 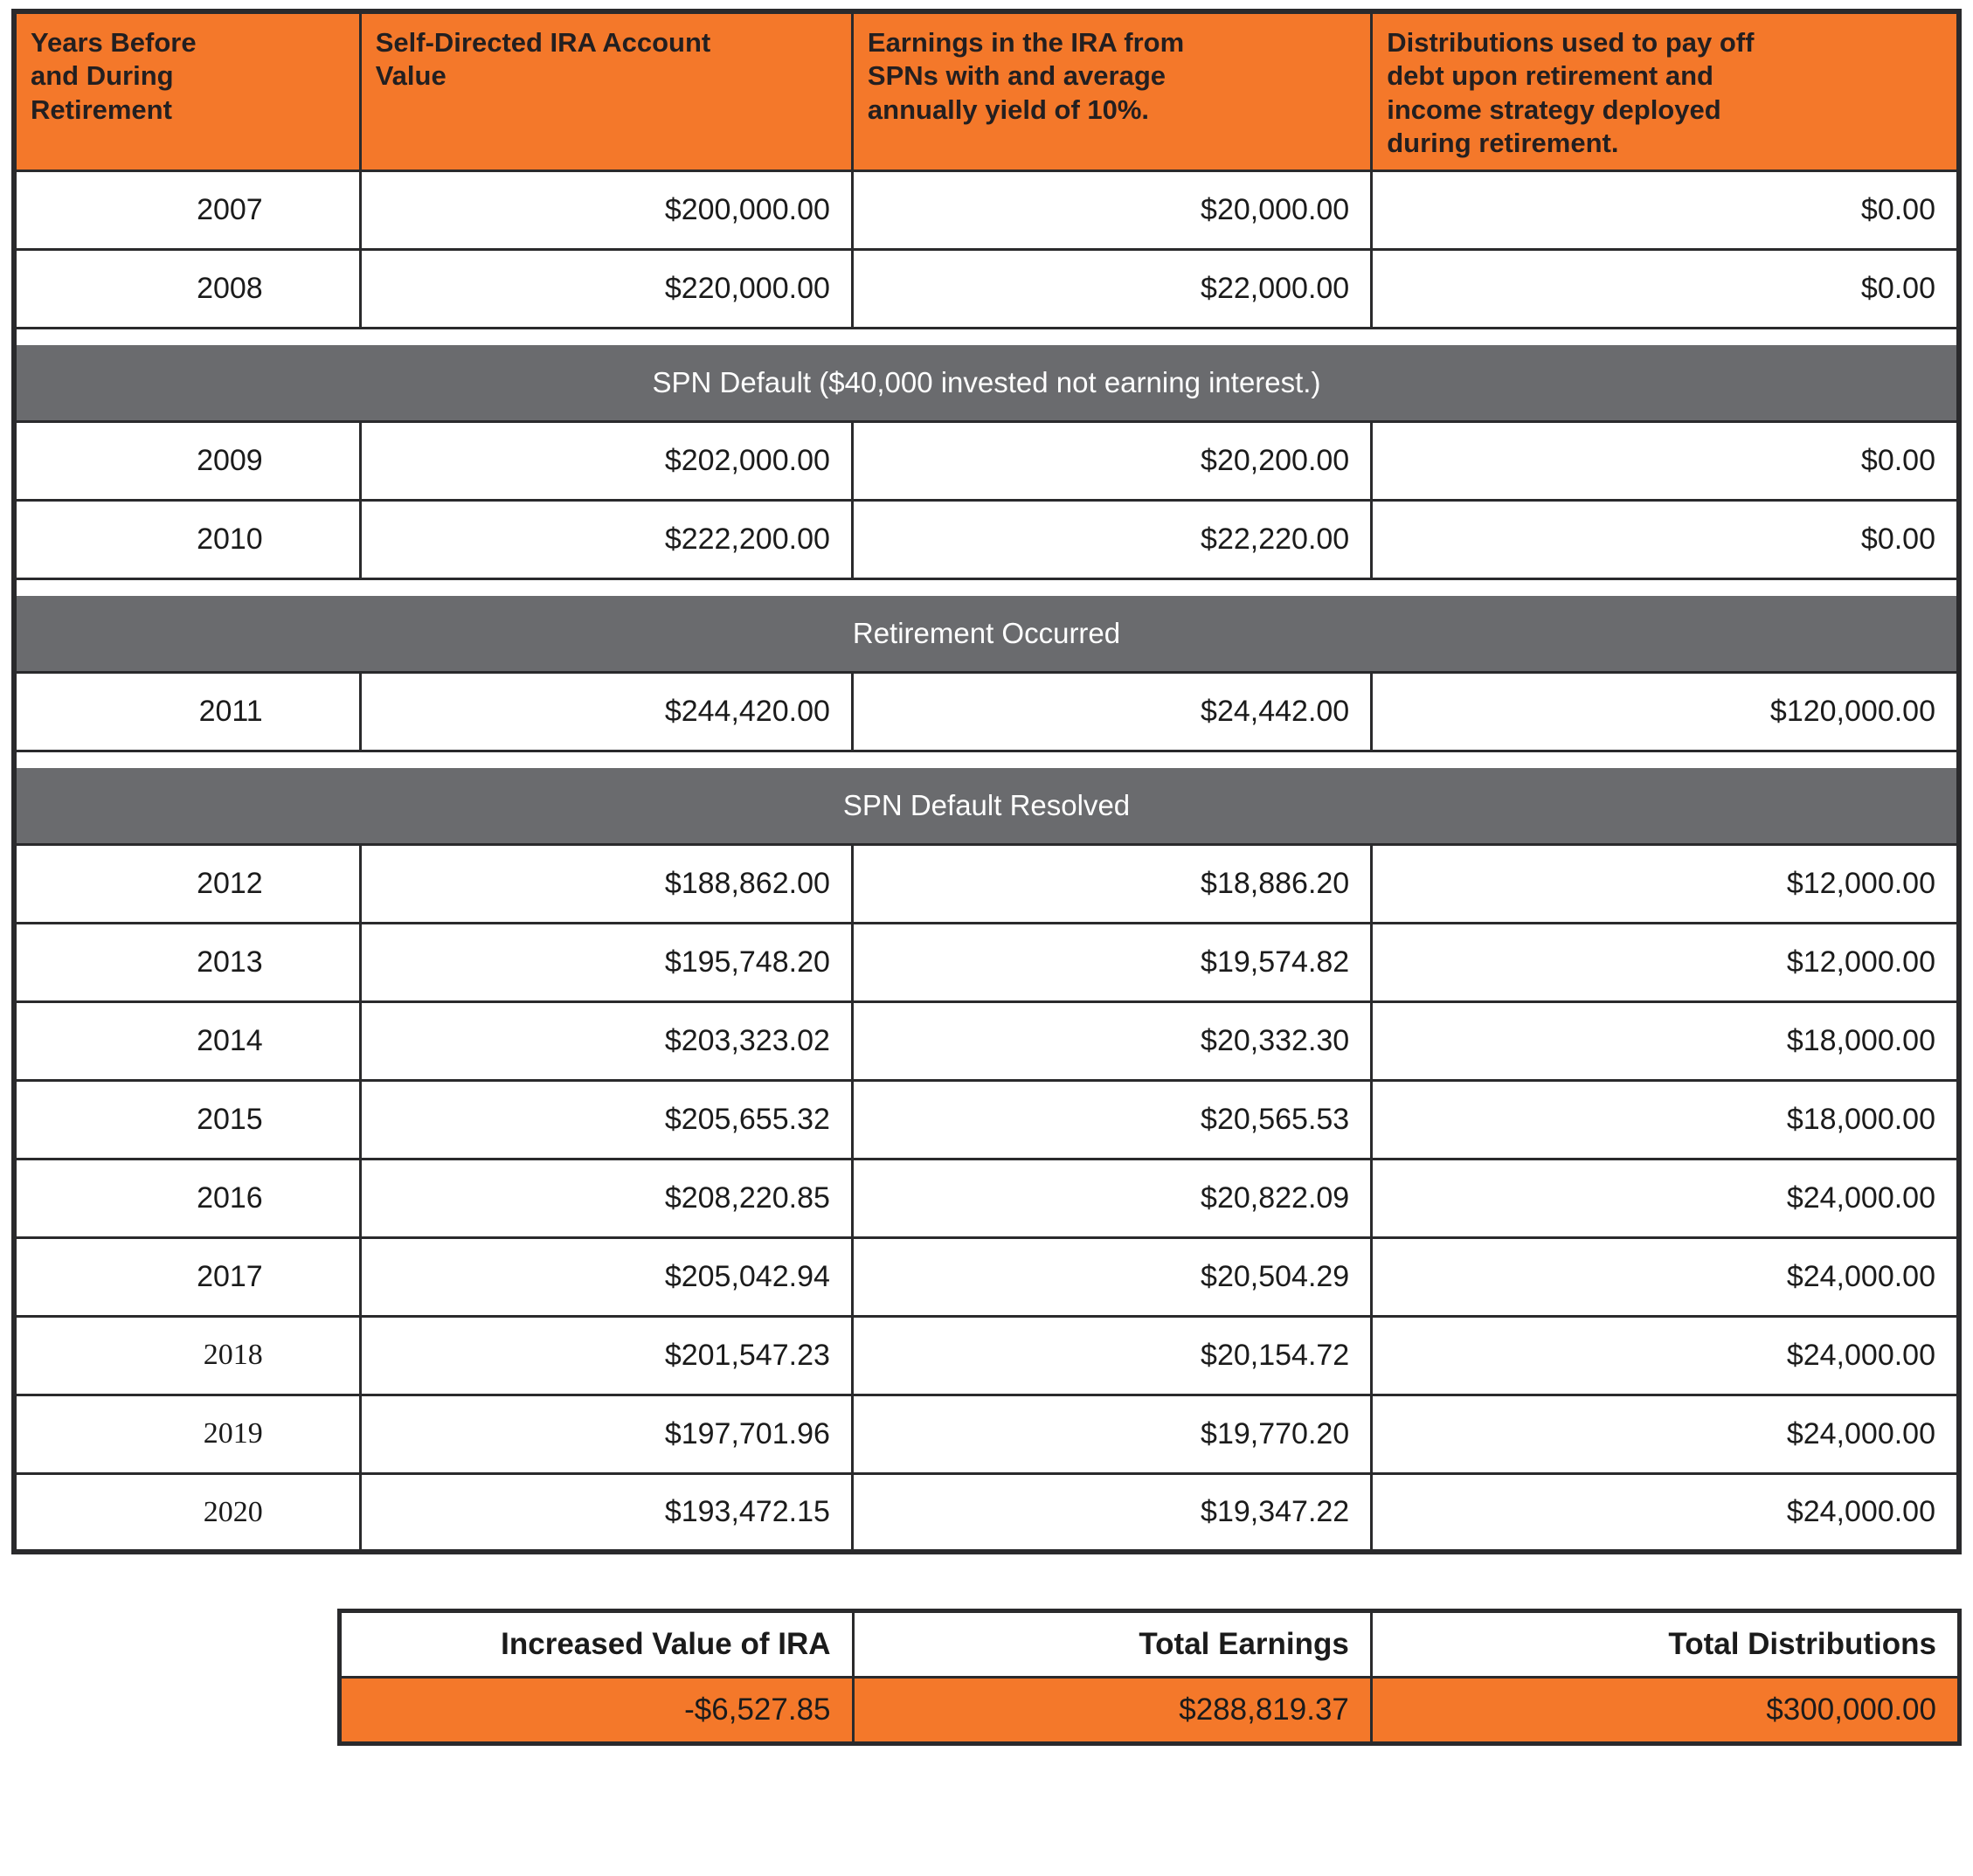 I want to click on earnings-cell: $18,886.20, so click(x=1112, y=883).